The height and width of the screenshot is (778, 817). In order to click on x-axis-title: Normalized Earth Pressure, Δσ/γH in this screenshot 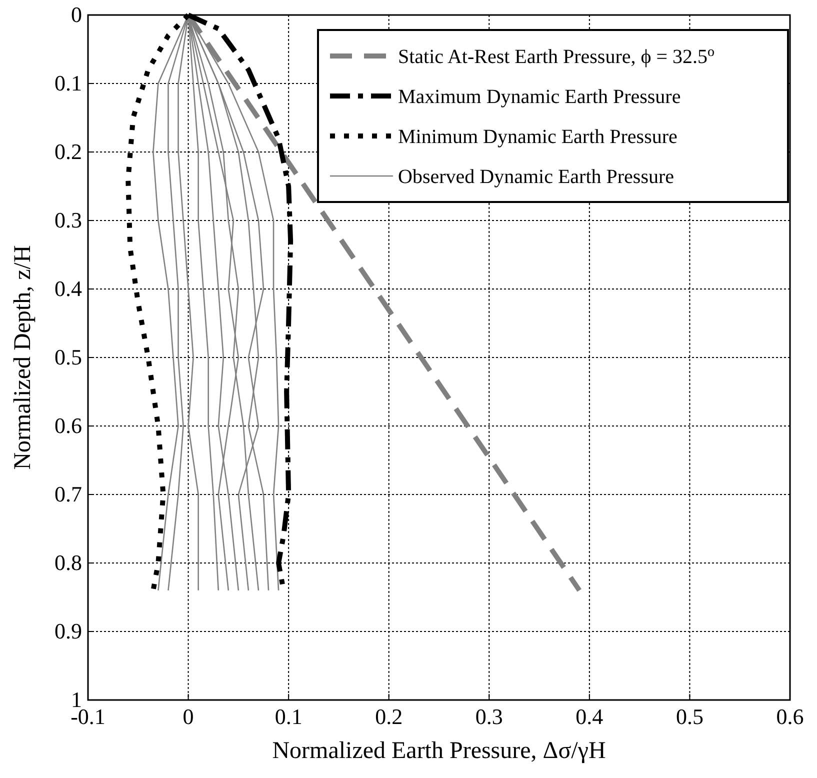, I will do `click(439, 751)`.